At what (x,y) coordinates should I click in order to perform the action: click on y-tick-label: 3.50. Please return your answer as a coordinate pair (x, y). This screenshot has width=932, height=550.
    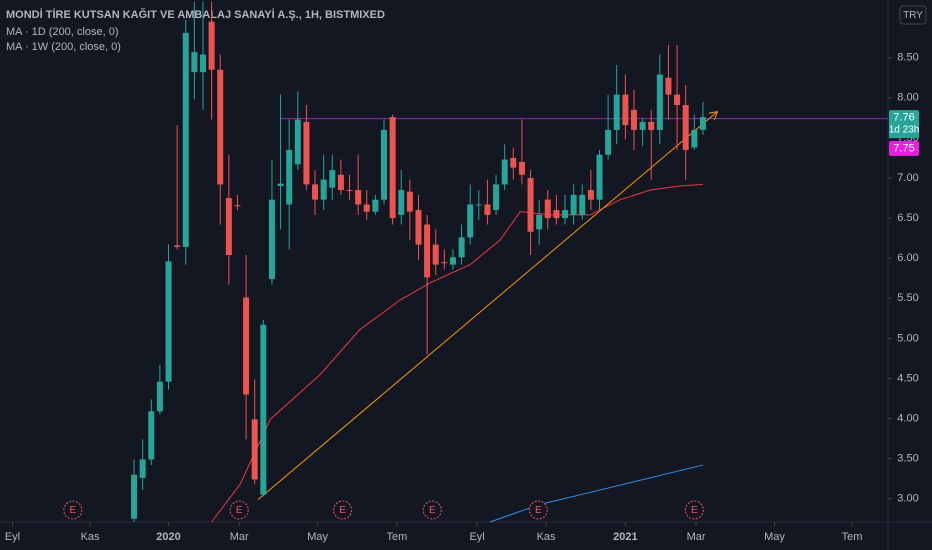
    Looking at the image, I should click on (907, 459).